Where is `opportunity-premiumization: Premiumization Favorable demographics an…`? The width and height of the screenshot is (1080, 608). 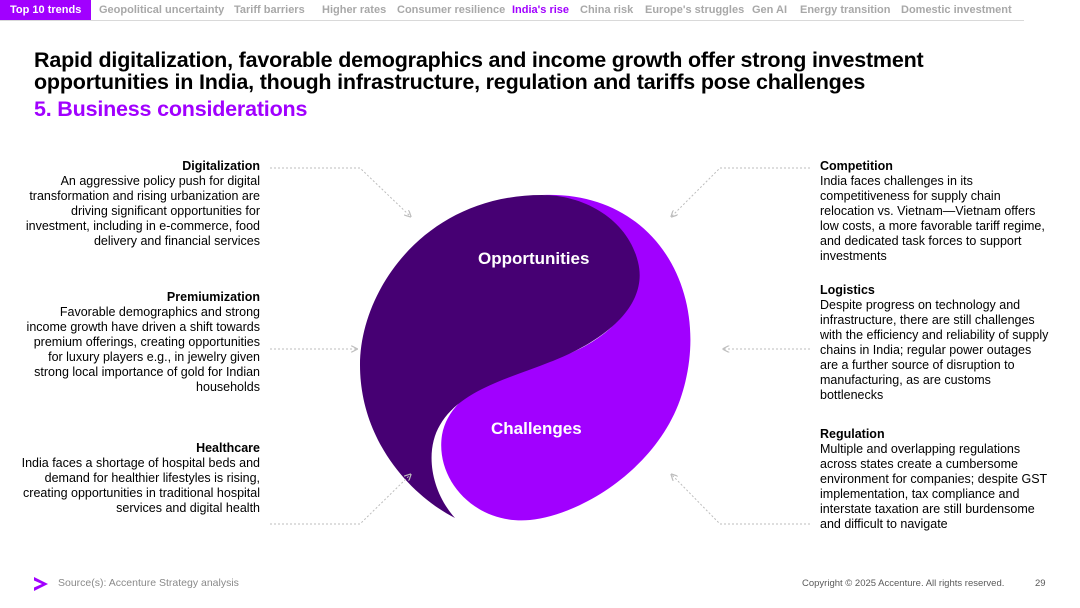 opportunity-premiumization: Premiumization Favorable demographics an… is located at coordinates (140, 342).